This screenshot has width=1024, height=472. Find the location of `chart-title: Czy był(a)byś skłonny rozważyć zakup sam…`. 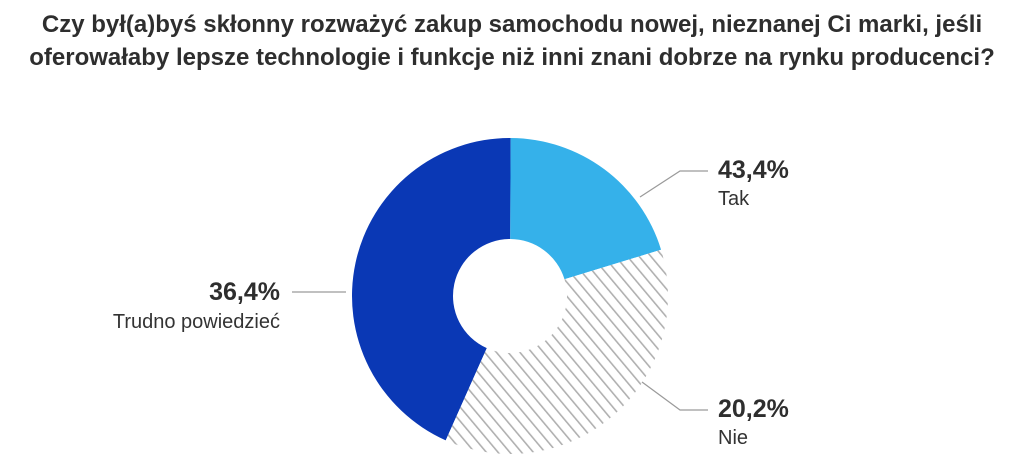

chart-title: Czy był(a)byś skłonny rozważyć zakup sam… is located at coordinates (512, 41).